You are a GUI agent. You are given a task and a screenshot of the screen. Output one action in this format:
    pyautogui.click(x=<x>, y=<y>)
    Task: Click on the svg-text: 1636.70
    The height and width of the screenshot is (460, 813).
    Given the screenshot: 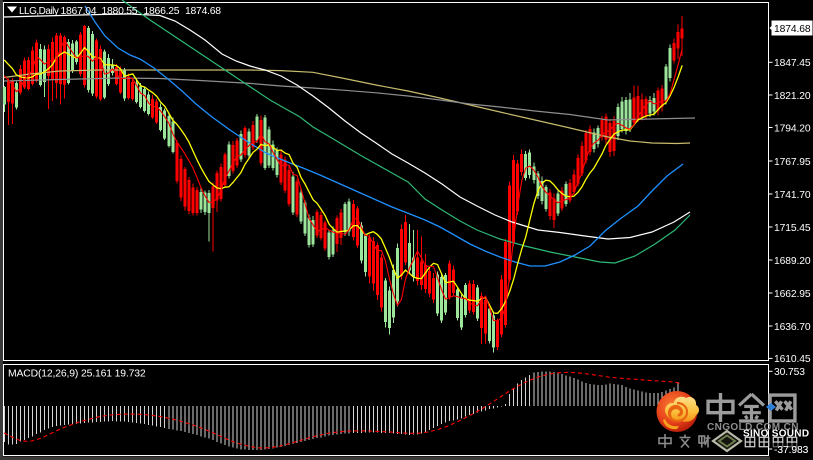 What is the action you would take?
    pyautogui.click(x=792, y=327)
    